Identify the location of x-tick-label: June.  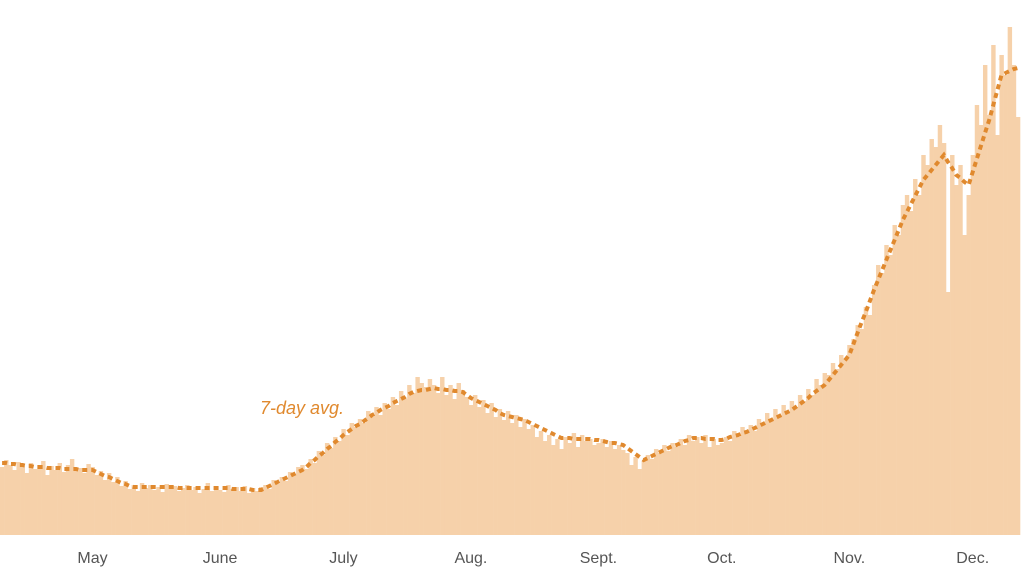
(220, 558).